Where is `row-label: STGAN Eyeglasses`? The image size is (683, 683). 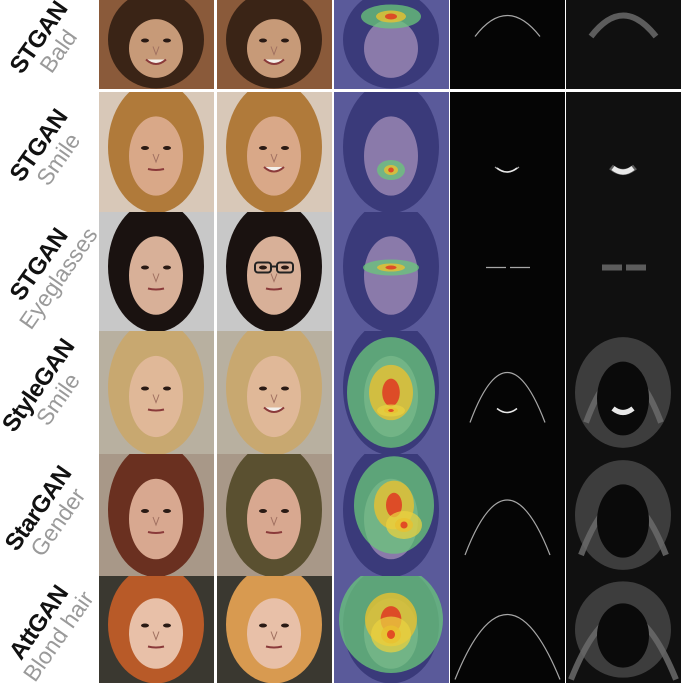
row-label: STGAN Eyeglasses is located at coordinates (48, 271).